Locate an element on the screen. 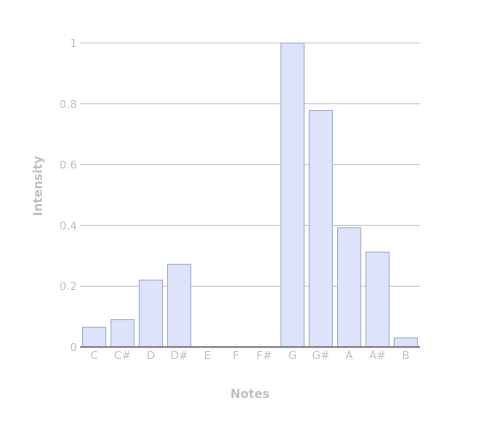 This screenshot has height=427, width=499. x-tick-label: G# is located at coordinates (321, 355).